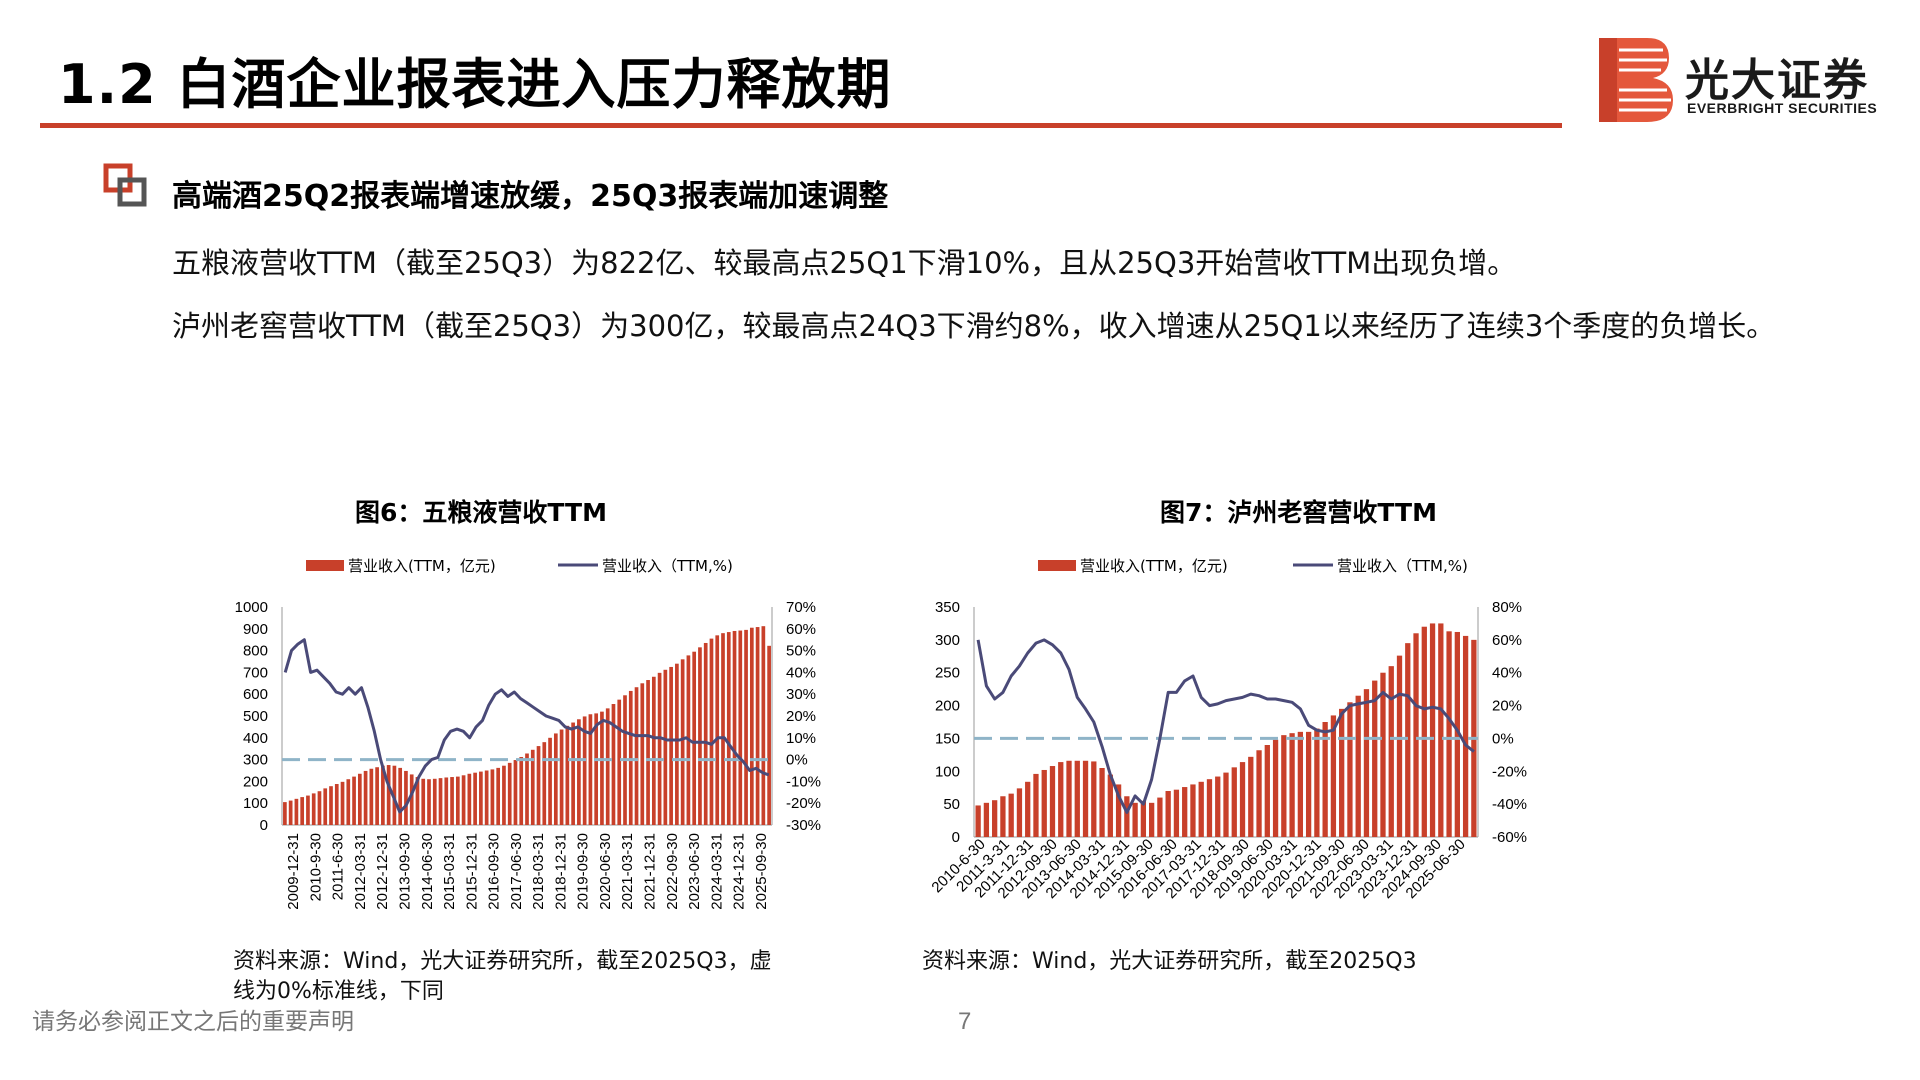  What do you see at coordinates (803, 781) in the screenshot?
I see `right-tick-label: -10%` at bounding box center [803, 781].